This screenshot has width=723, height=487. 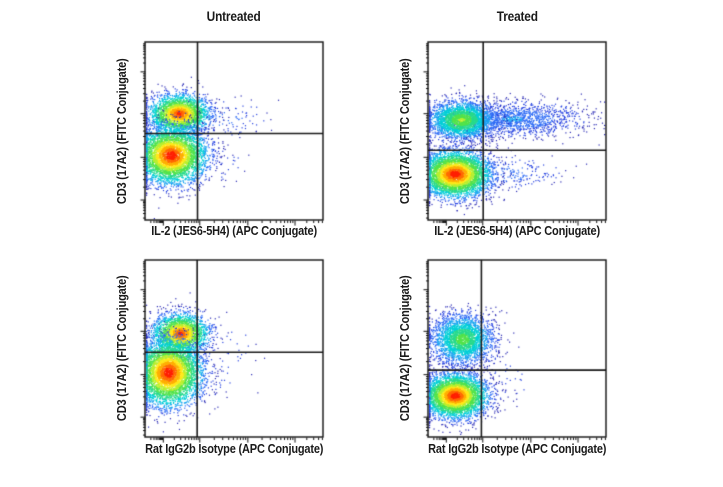 What do you see at coordinates (405, 131) in the screenshot?
I see `y-axis-label-treated-il2: CD3 (17A2) (FITC Conjugate)` at bounding box center [405, 131].